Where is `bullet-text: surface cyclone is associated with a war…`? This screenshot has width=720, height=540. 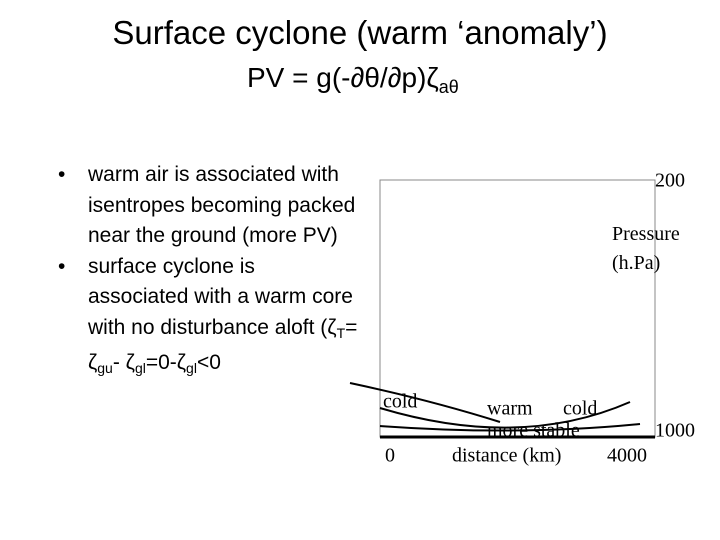 bullet-text: surface cyclone is associated with a war… is located at coordinates (220, 296).